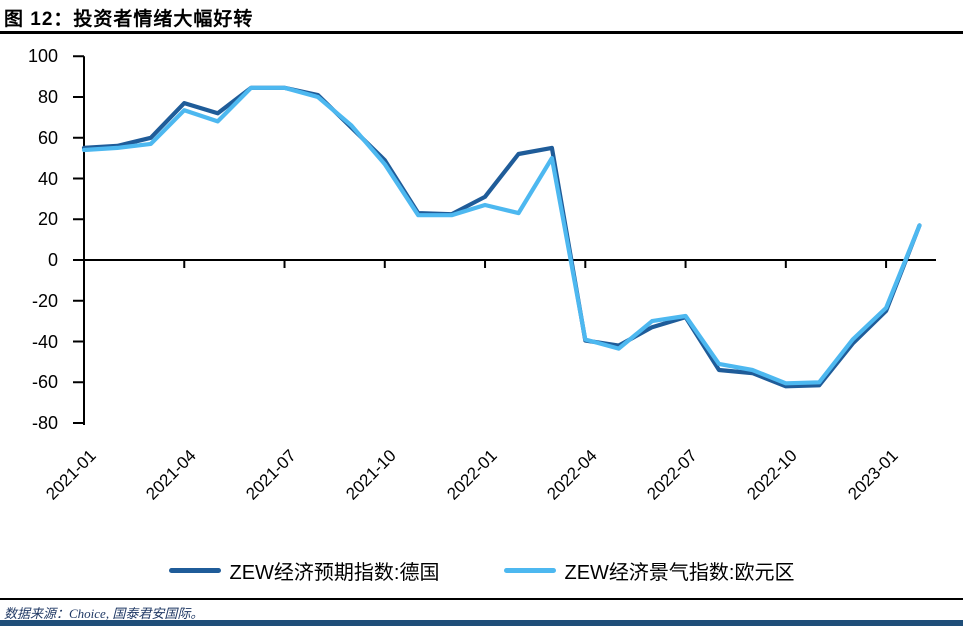  I want to click on y-tick-label: 40, so click(47, 178).